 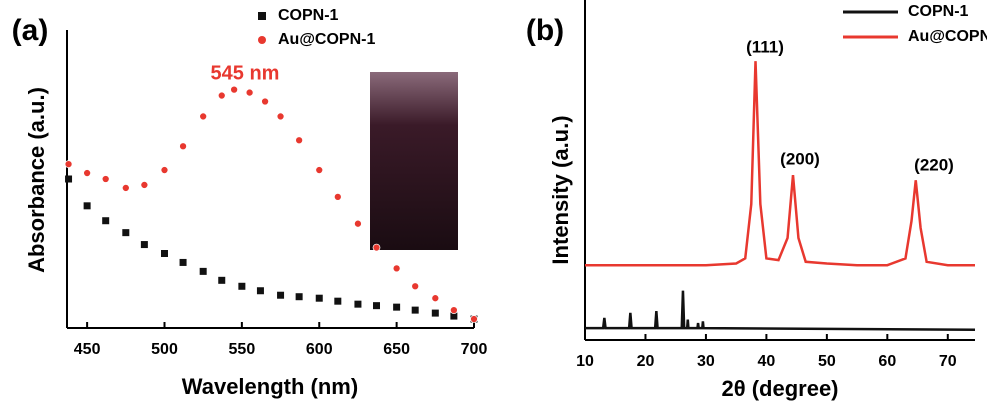 I want to click on x-tick-label: 70, so click(x=948, y=361).